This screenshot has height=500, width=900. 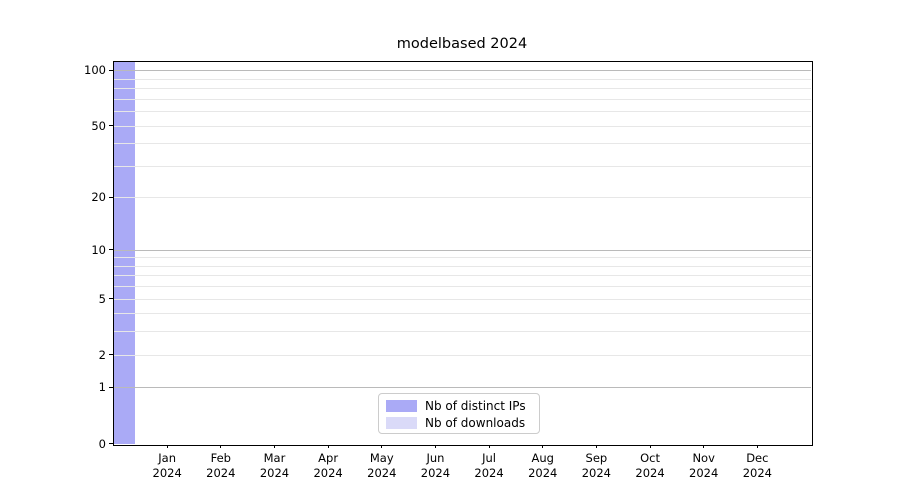 I want to click on x-tick-label-jan: Jan 2024, so click(x=167, y=466).